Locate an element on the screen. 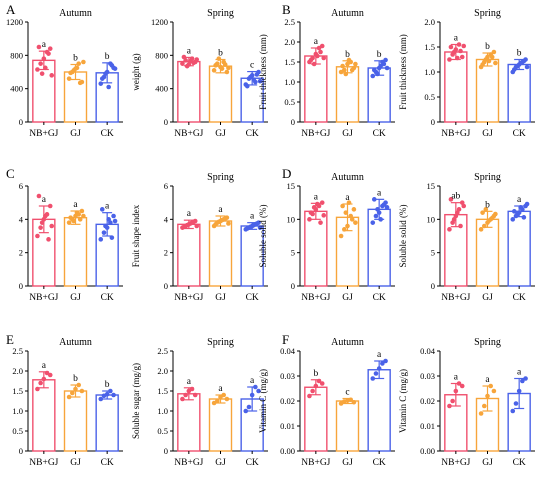 The image size is (550, 491). chart-panel-c-spring: Spring 0 2 4 6 Fruit shape index a NB+GJ a GJ a CK is located at coordinates (199, 237).